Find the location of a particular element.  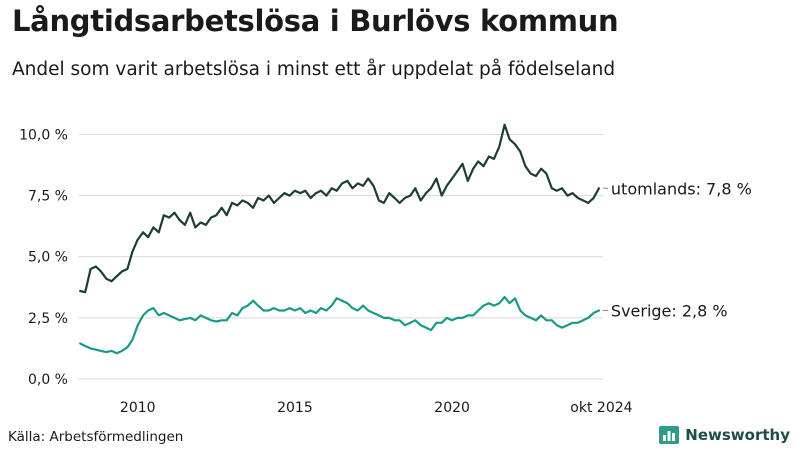

y-axis-tick-labels: 0,0 % 2,5 % 5,0 % 7,5 % 10,0 % is located at coordinates (43, 257).